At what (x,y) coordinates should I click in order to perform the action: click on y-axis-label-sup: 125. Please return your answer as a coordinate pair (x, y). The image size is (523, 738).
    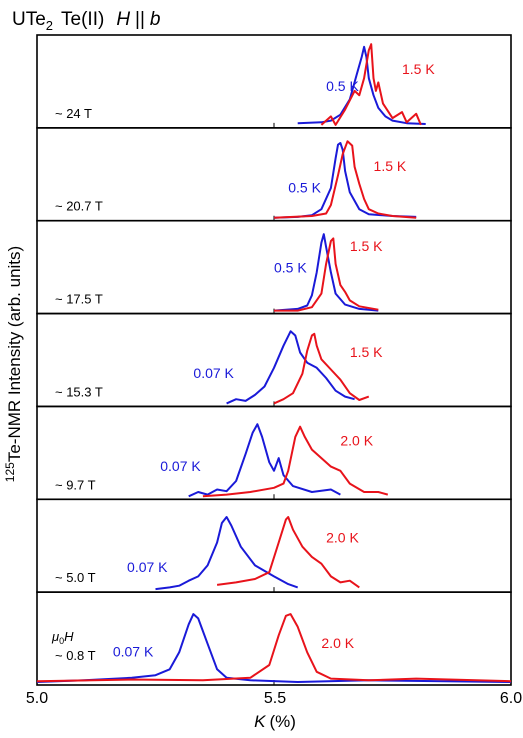
    Looking at the image, I should click on (10, 472).